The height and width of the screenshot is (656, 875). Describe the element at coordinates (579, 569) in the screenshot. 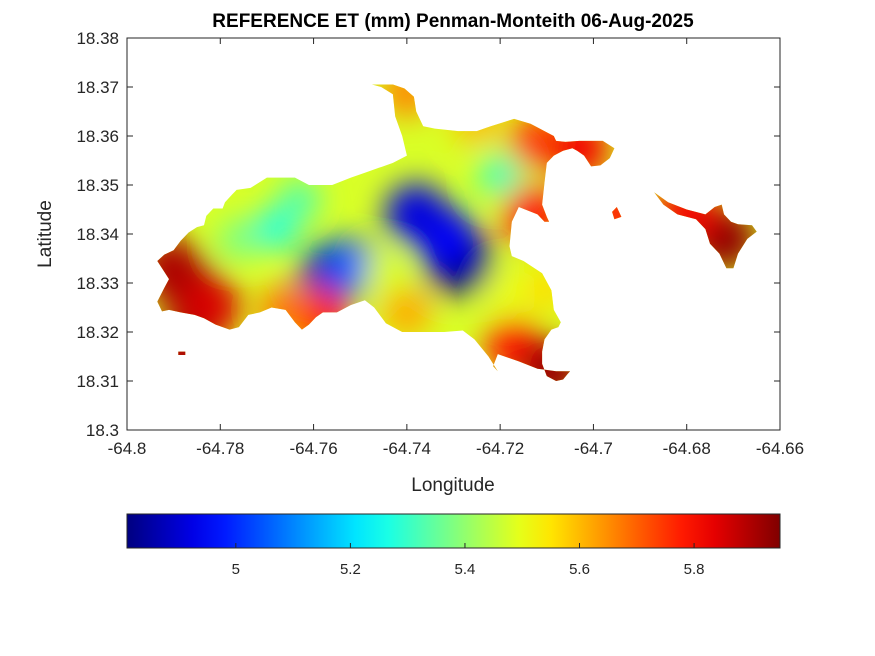

I see `colorbar-tick-label: 5.6` at that location.